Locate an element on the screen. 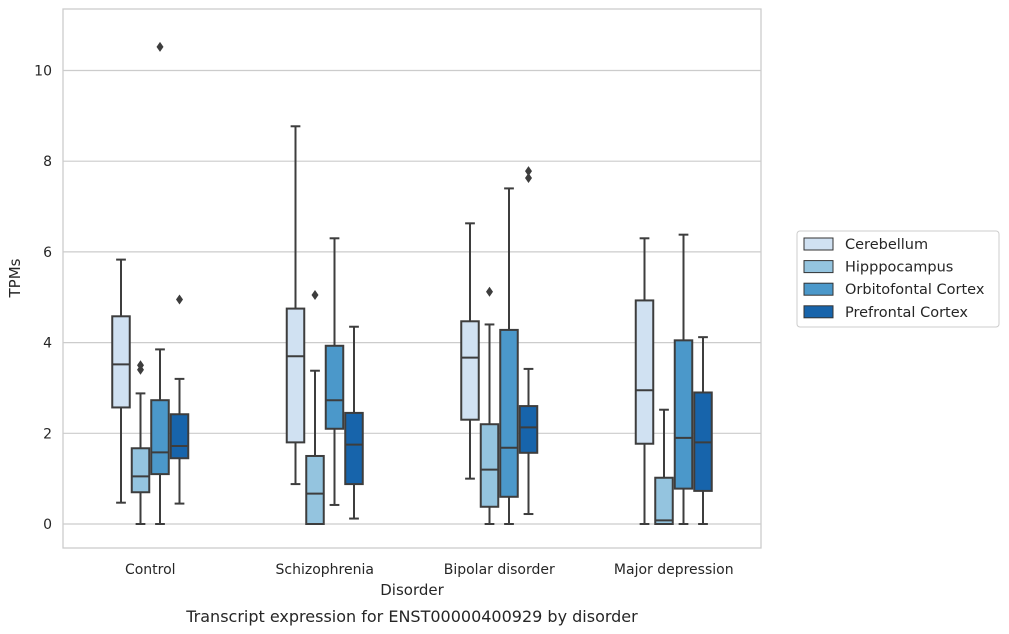 Image resolution: width=1009 pixels, height=634 pixels. y-tick-label: 10 is located at coordinates (43, 72).